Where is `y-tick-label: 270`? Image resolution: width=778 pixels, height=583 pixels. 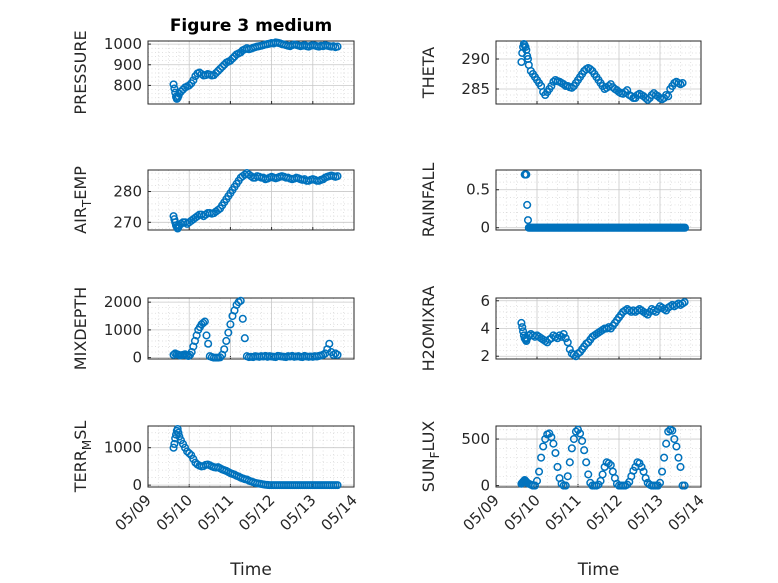 y-tick-label: 270 is located at coordinates (127, 222).